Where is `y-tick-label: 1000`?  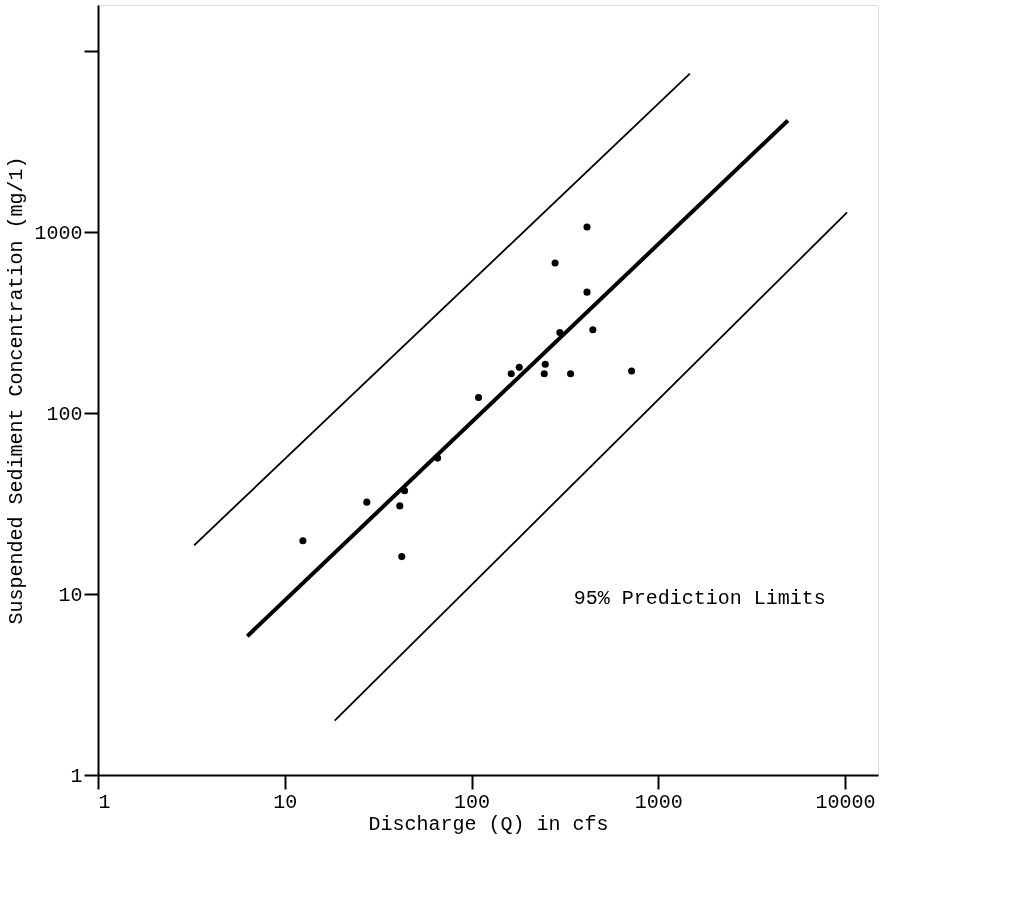 y-tick-label: 1000 is located at coordinates (58, 233).